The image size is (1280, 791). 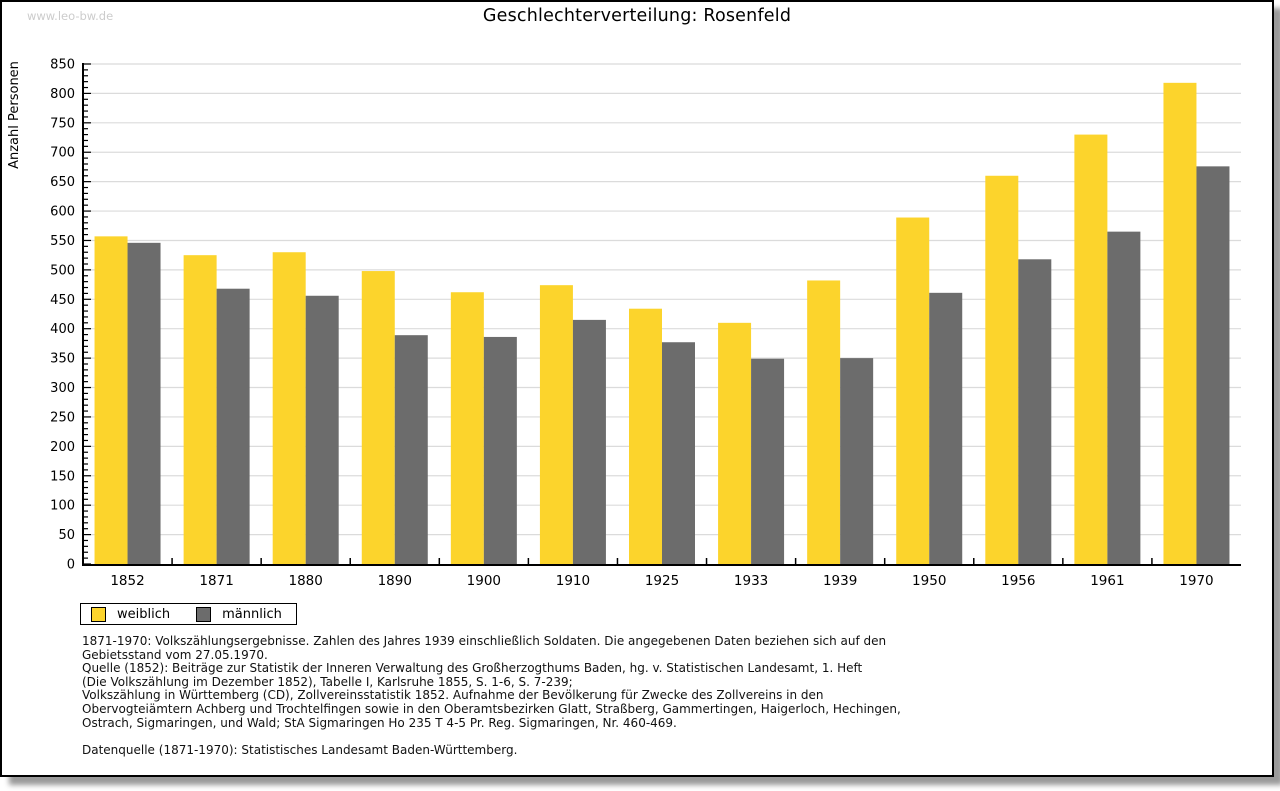 What do you see at coordinates (913, 390) in the screenshot?
I see `bar-weiblich-1950` at bounding box center [913, 390].